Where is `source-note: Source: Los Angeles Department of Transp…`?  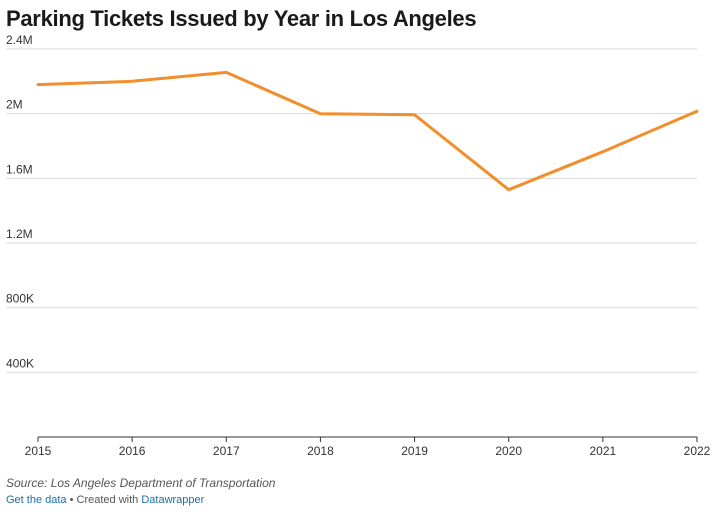
source-note: Source: Los Angeles Department of Transp… is located at coordinates (141, 483).